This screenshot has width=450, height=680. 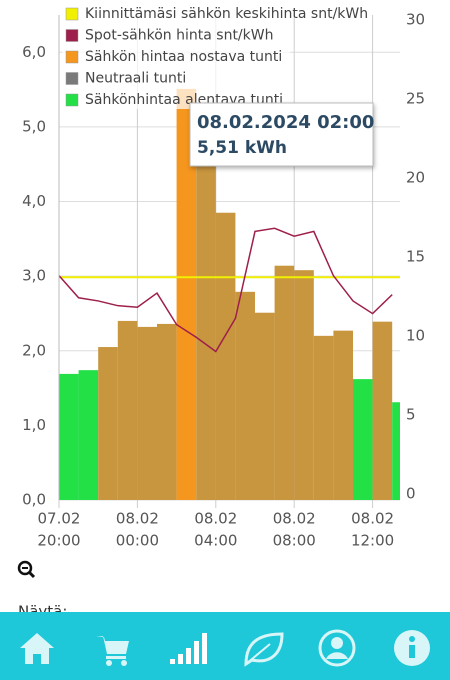 What do you see at coordinates (412, 648) in the screenshot?
I see `info-icon` at bounding box center [412, 648].